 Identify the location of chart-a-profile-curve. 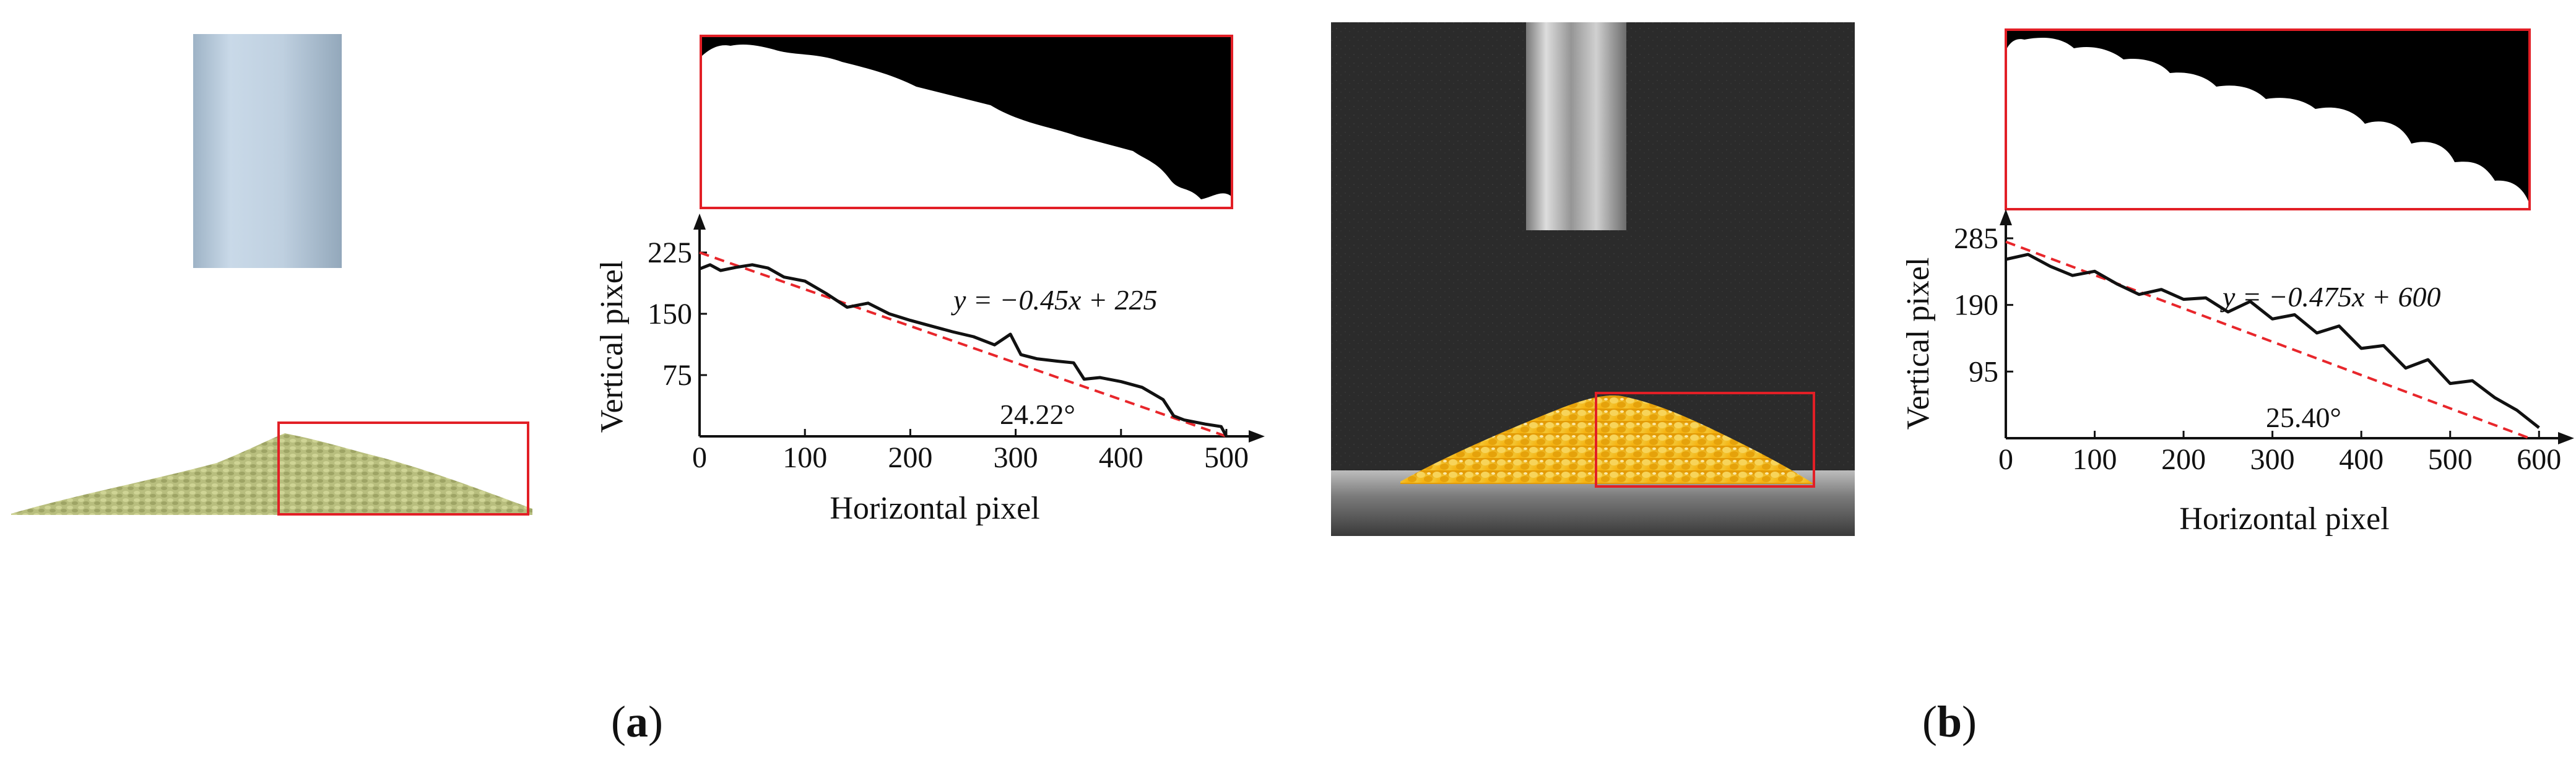
(963, 350).